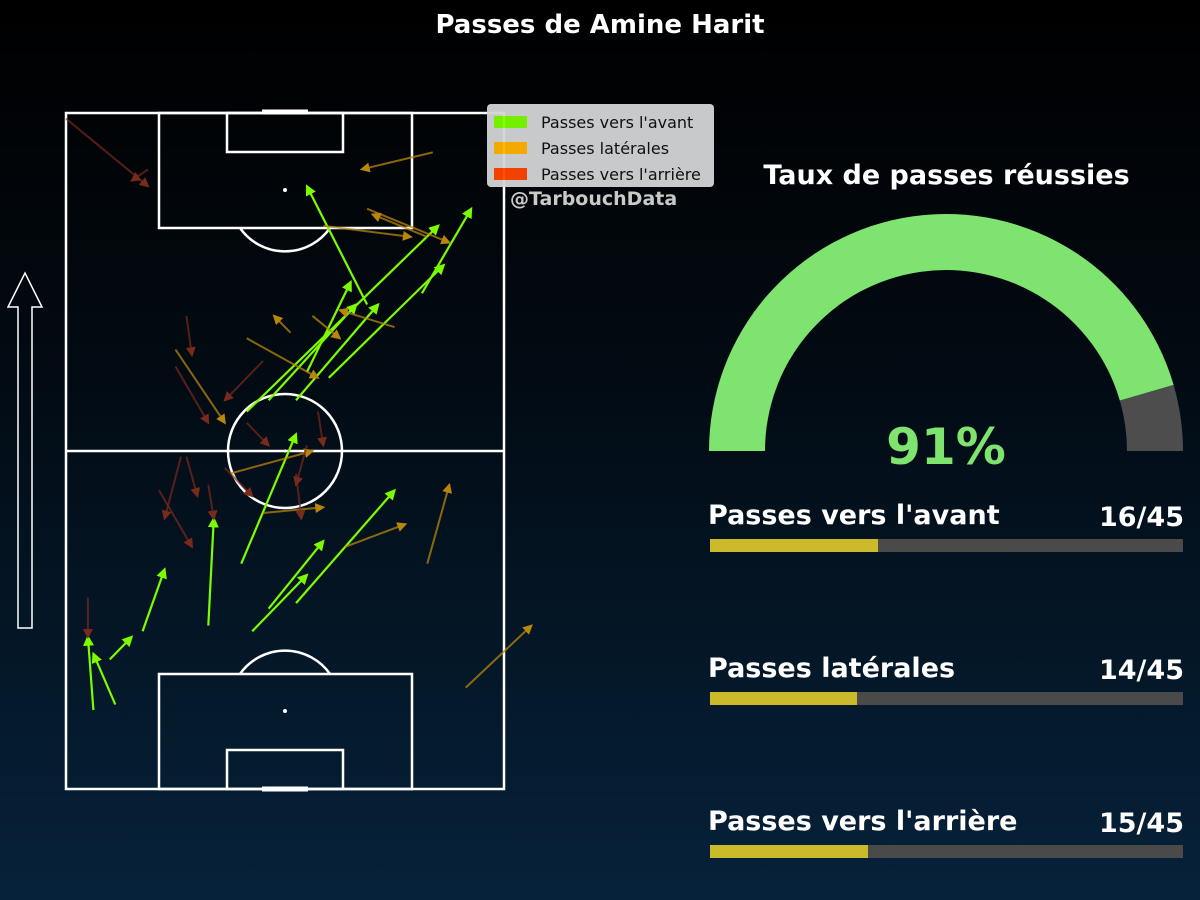  Describe the element at coordinates (25, 450) in the screenshot. I see `attack-direction-arrow` at that location.